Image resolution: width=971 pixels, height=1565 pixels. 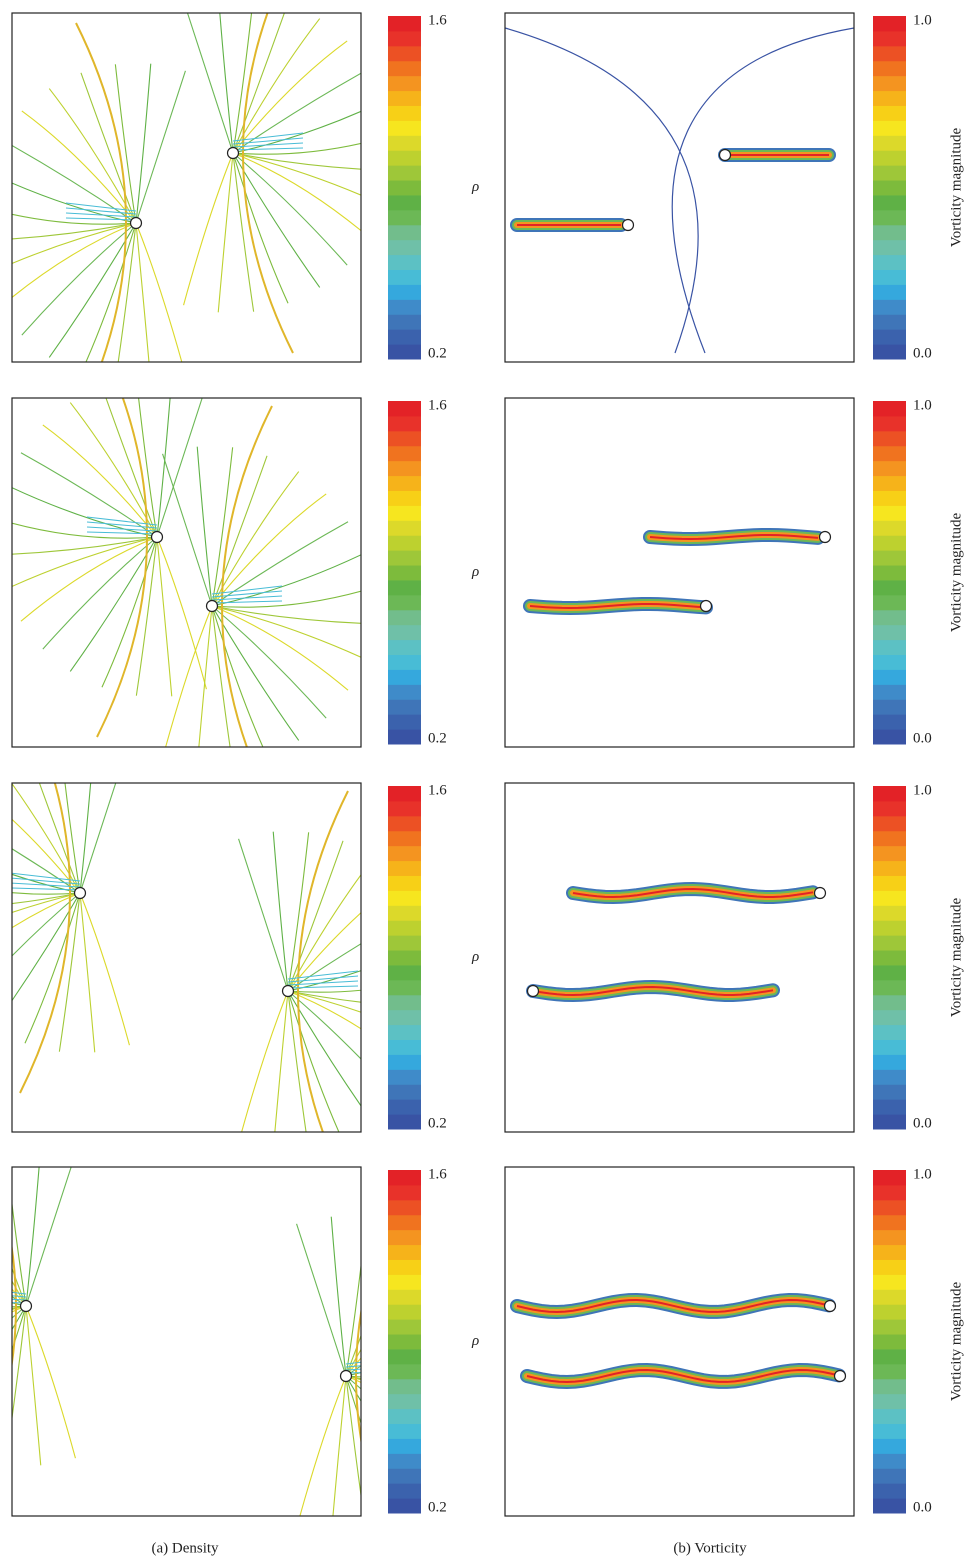 I want to click on colorbar-max: 1.0, so click(x=922, y=790).